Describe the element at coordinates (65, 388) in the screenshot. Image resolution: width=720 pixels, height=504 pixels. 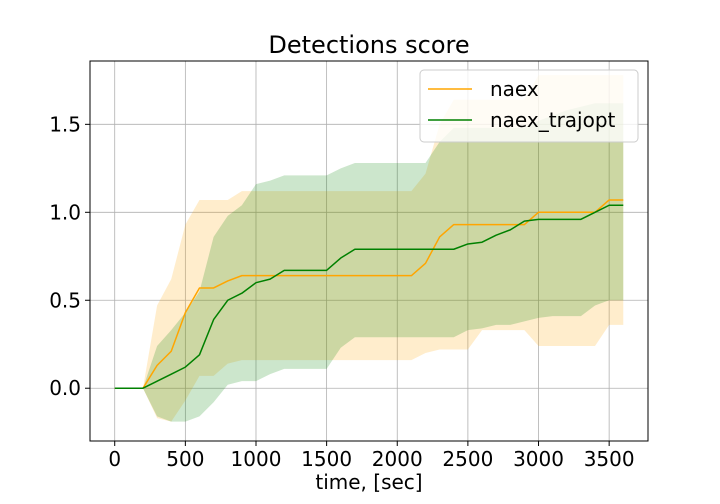
I see `y-tick-label: 0.0` at that location.